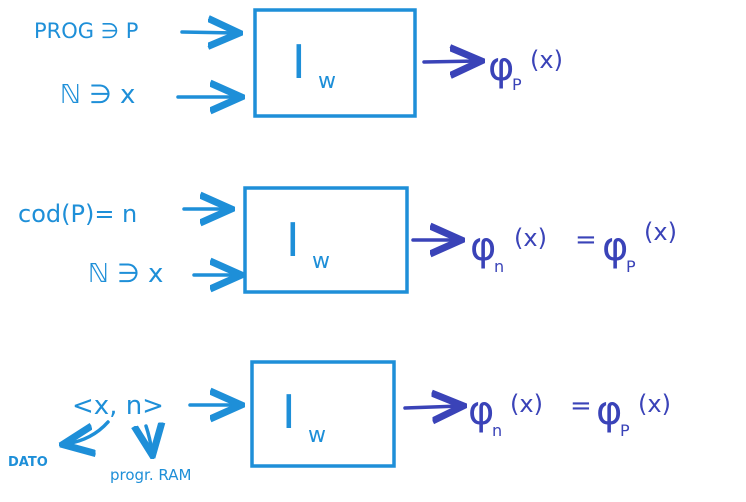 The image size is (746, 502). I want to click on input-prog: PROG ∋ P, so click(86, 31).